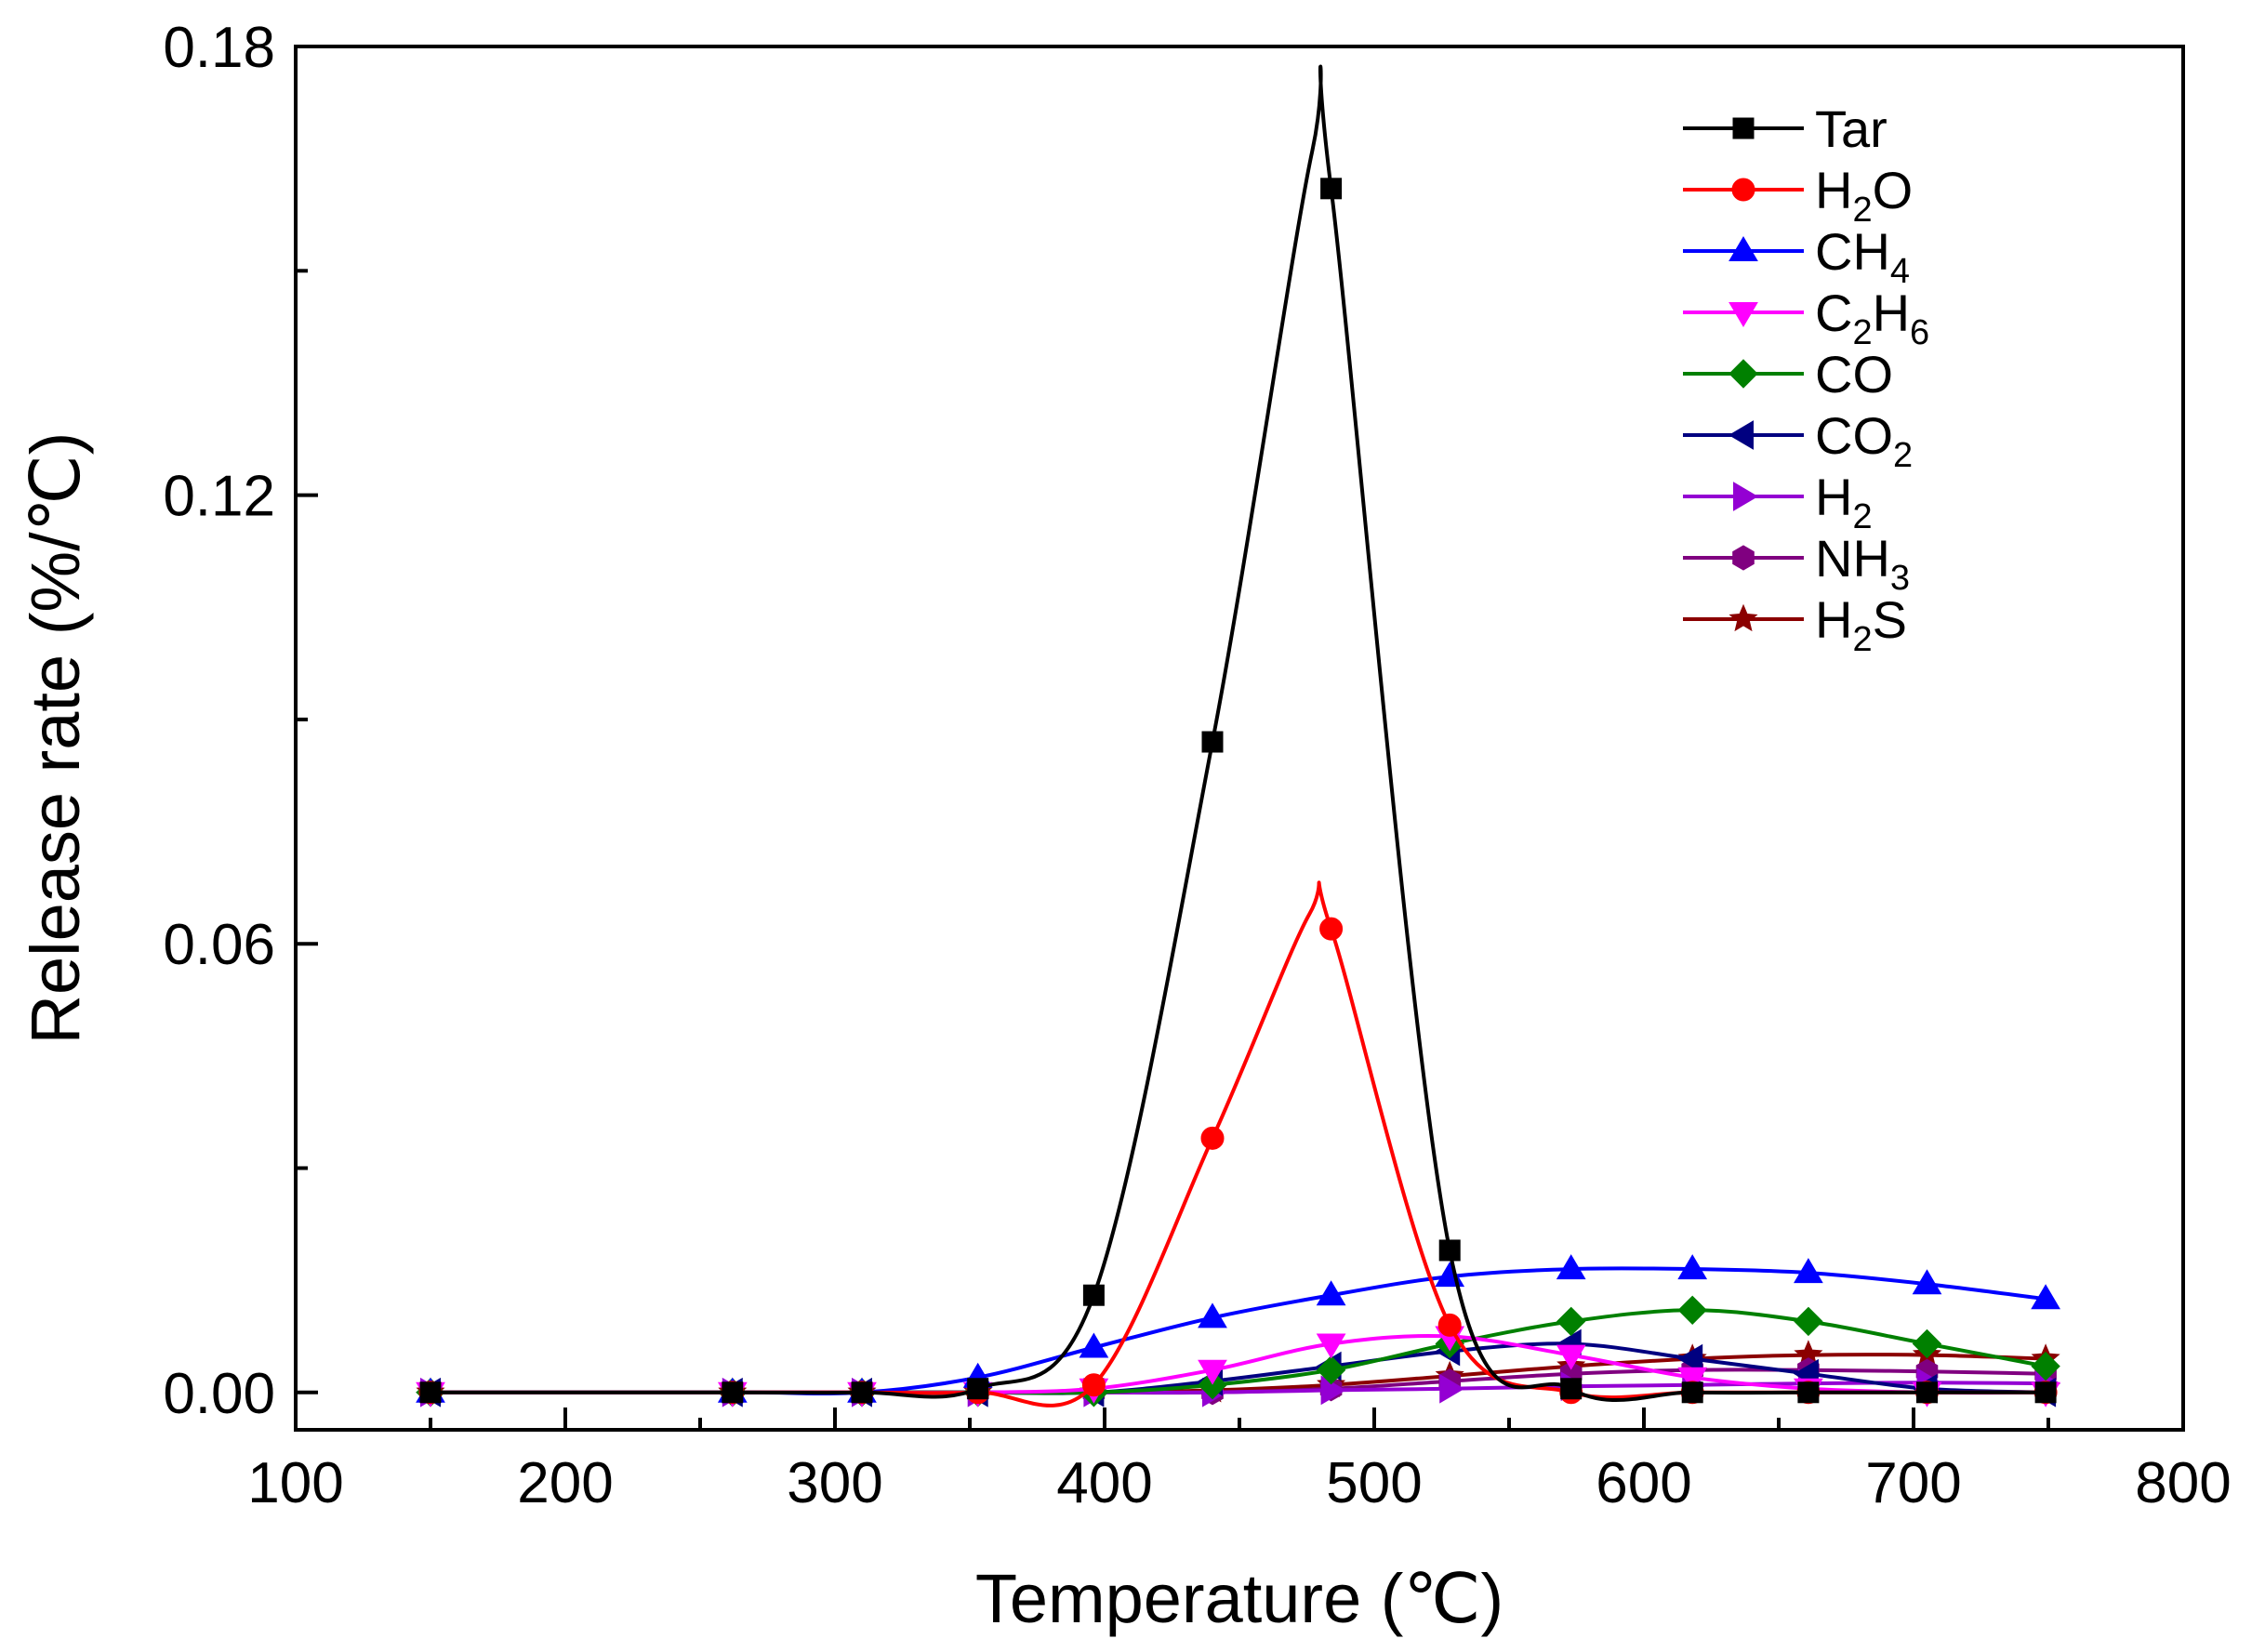  What do you see at coordinates (1861, 624) in the screenshot?
I see `legend-label: H2S` at bounding box center [1861, 624].